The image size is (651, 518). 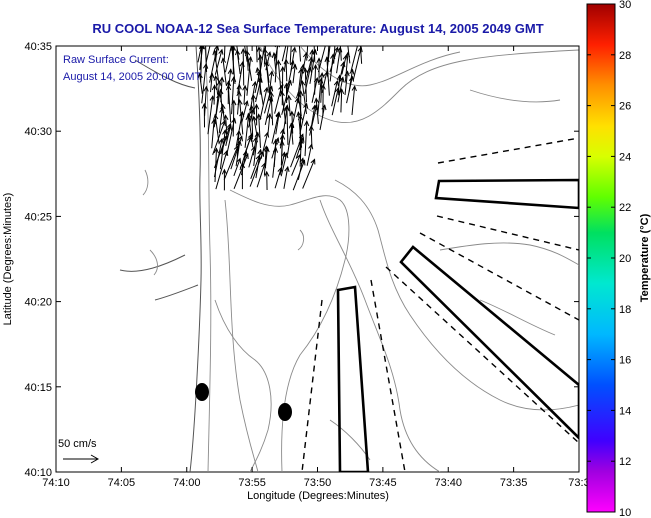 I want to click on colorbar-tick-label: 22, so click(x=625, y=208).